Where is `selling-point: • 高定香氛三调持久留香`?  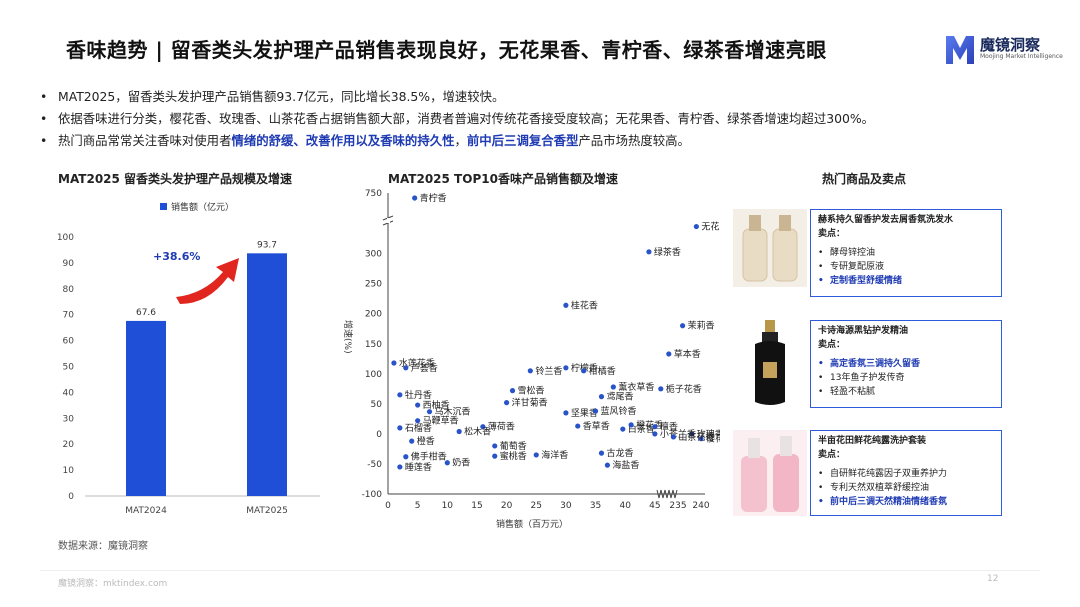
selling-point: • 高定香氛三调持久留香 is located at coordinates (869, 364).